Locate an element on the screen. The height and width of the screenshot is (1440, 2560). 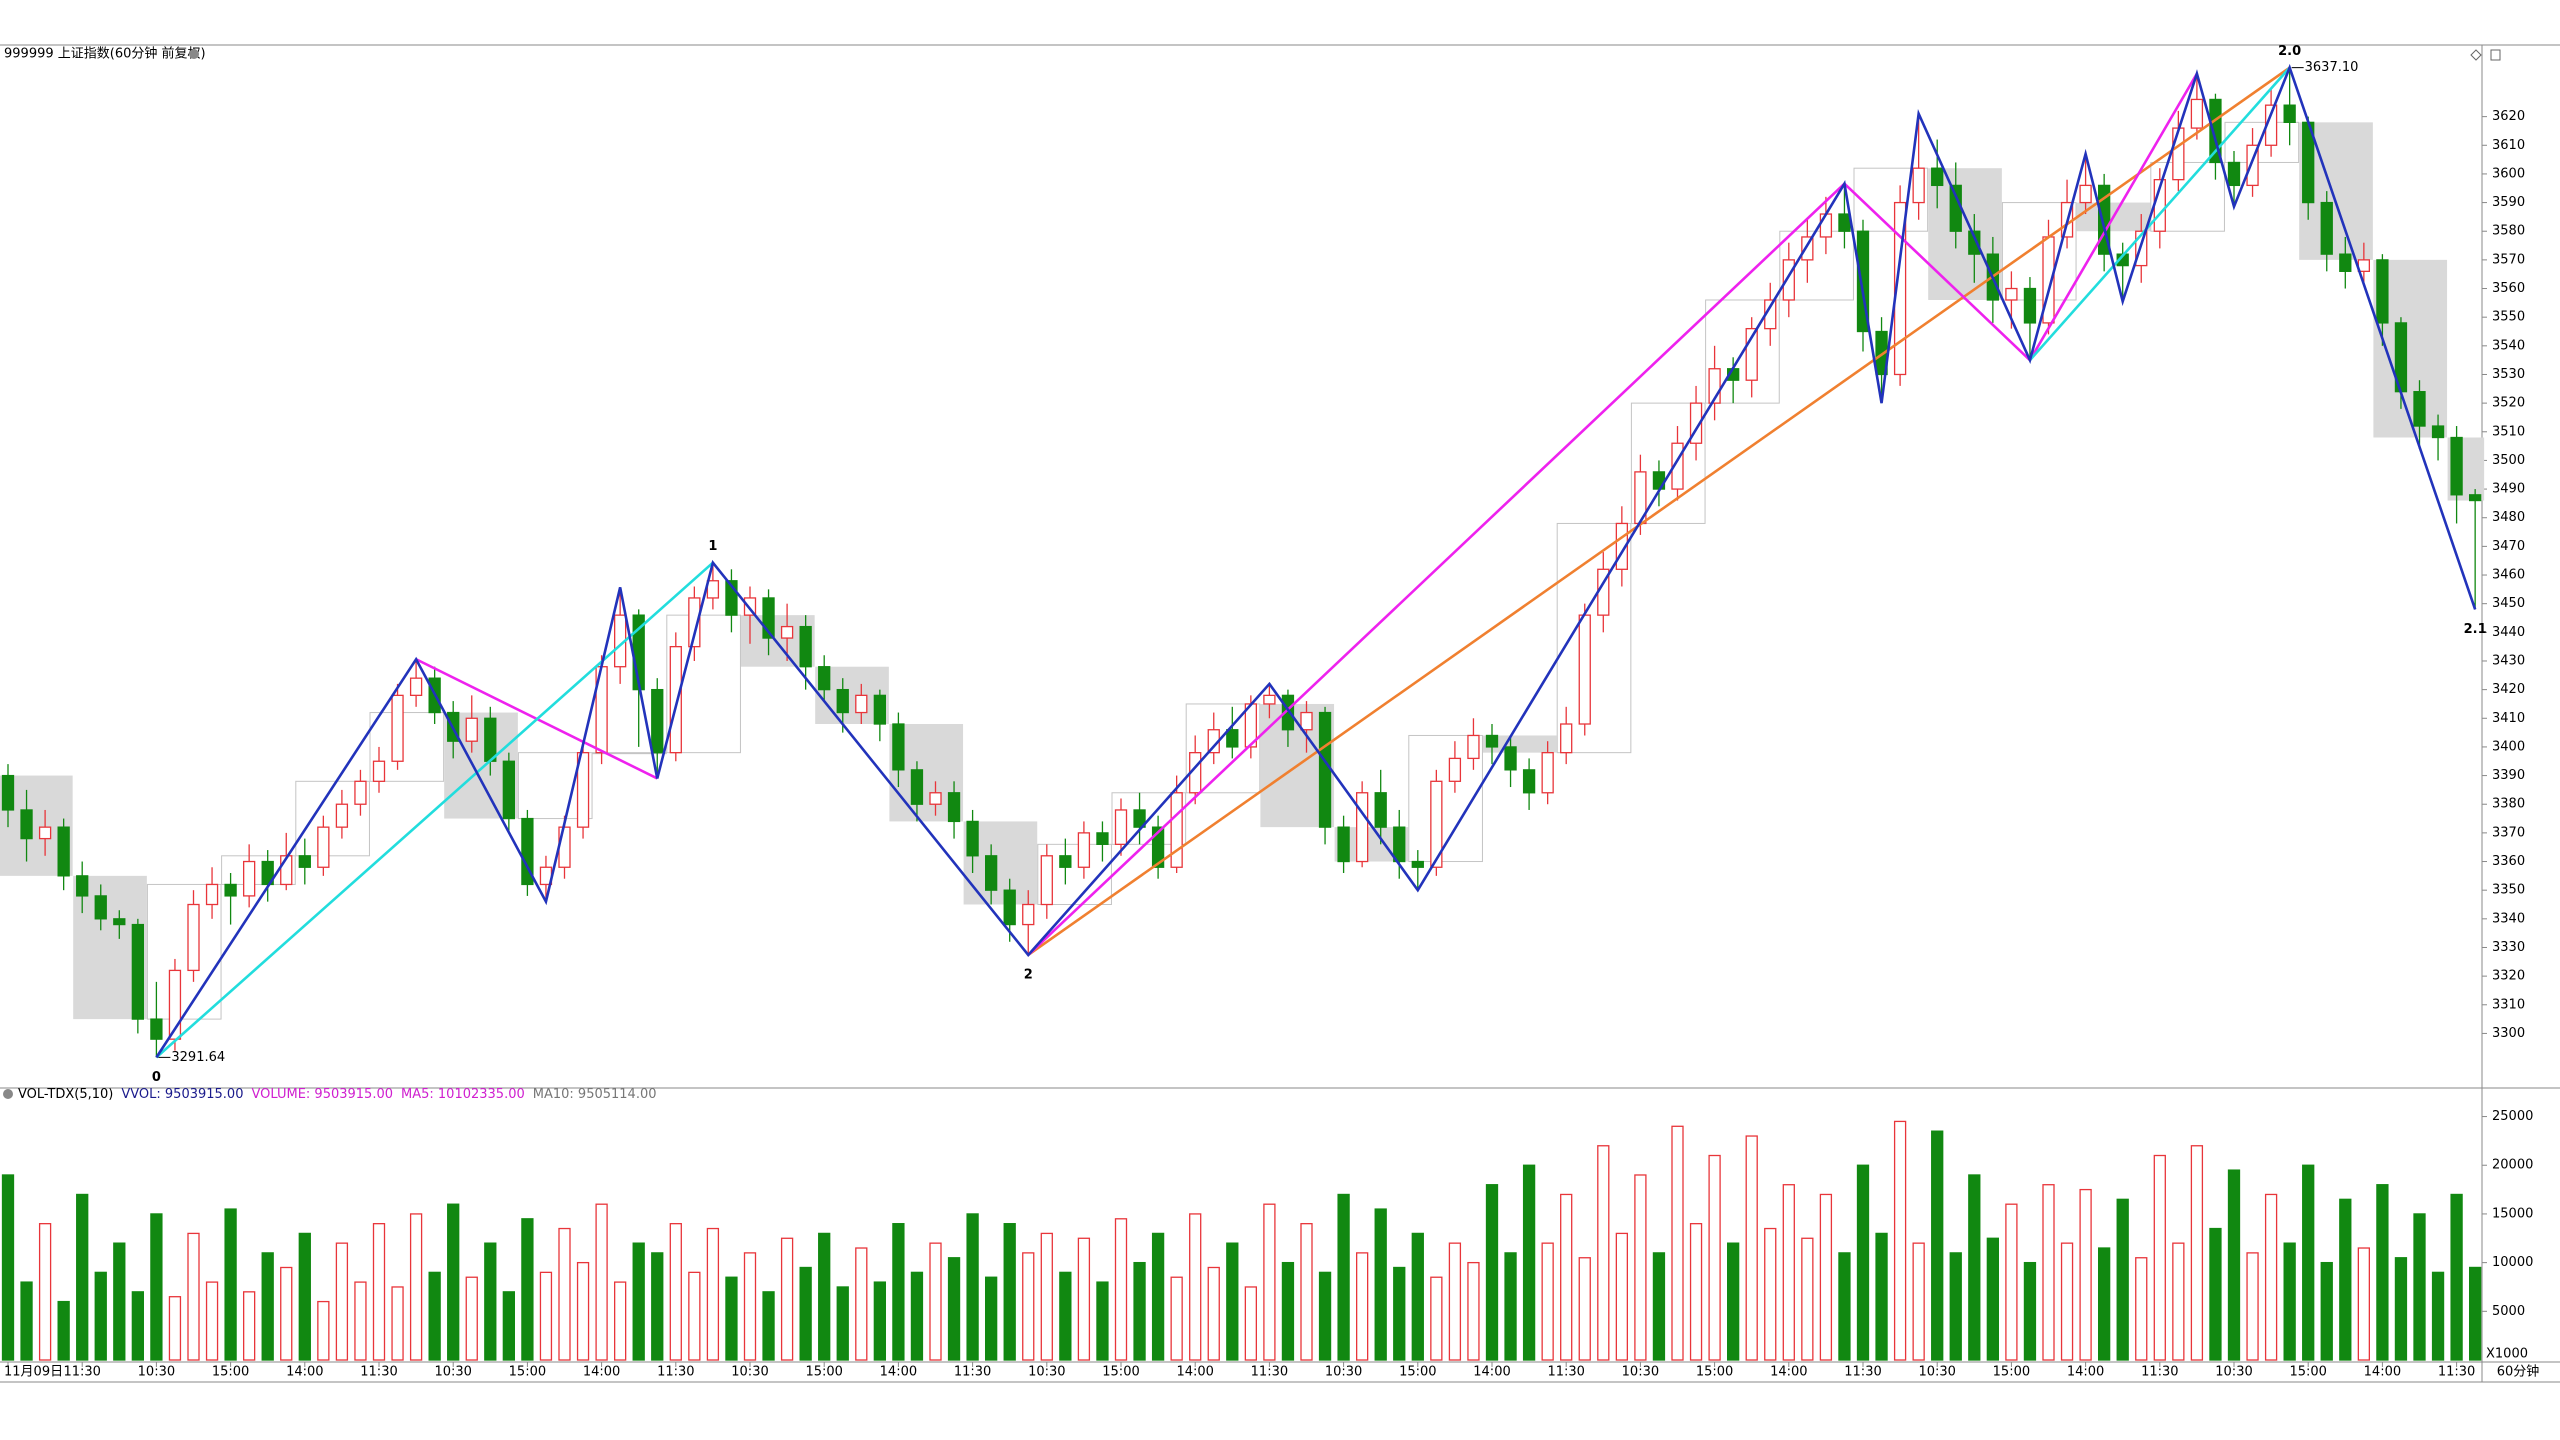
volume-tick-label: 5000 is located at coordinates (2508, 1311).